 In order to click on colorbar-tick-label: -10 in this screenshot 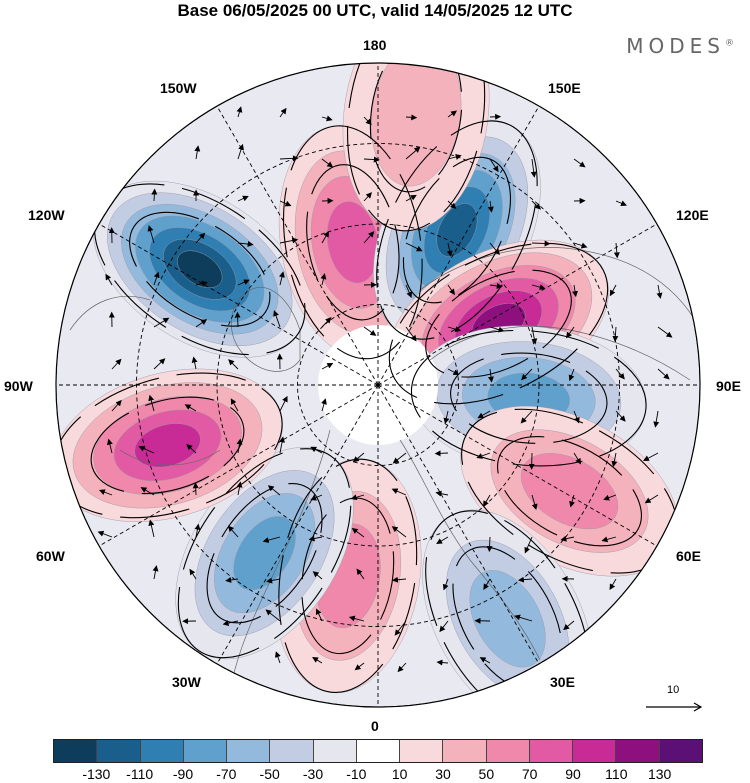, I will do `click(356, 774)`.